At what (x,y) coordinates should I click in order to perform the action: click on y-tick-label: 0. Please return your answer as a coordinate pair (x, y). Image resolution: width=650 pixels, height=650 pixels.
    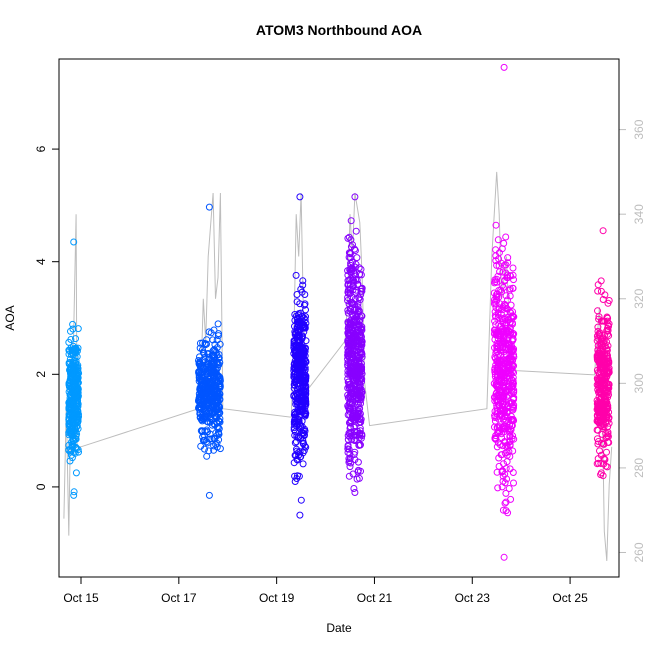
    Looking at the image, I should click on (41, 486).